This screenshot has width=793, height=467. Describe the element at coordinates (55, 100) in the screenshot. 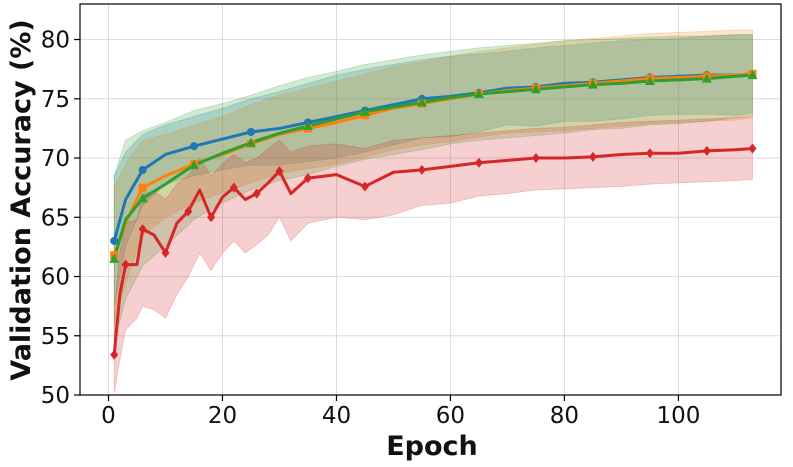

I see `y-tick-label: 75` at that location.